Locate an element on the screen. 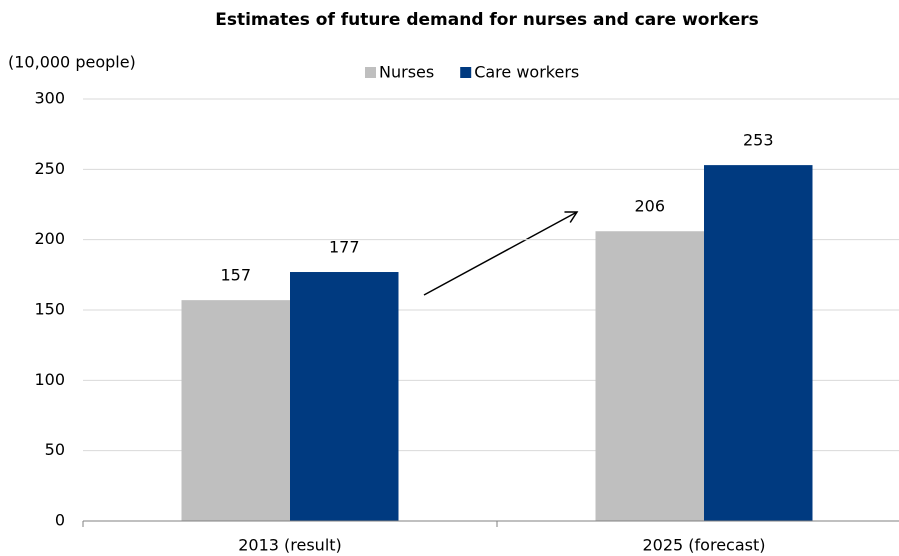  data-label: 206 is located at coordinates (649, 206).